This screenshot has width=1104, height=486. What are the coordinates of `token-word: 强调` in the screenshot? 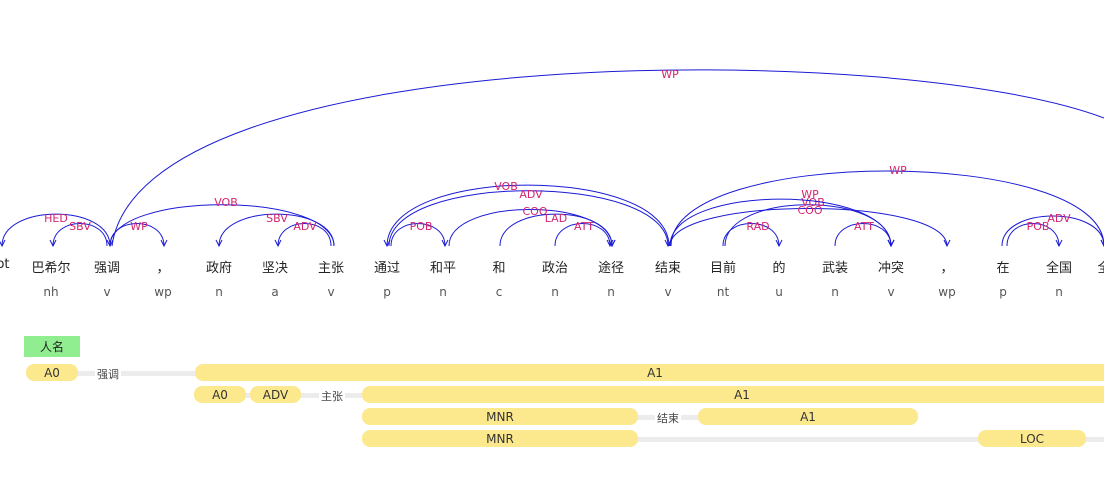 It's located at (107, 268).